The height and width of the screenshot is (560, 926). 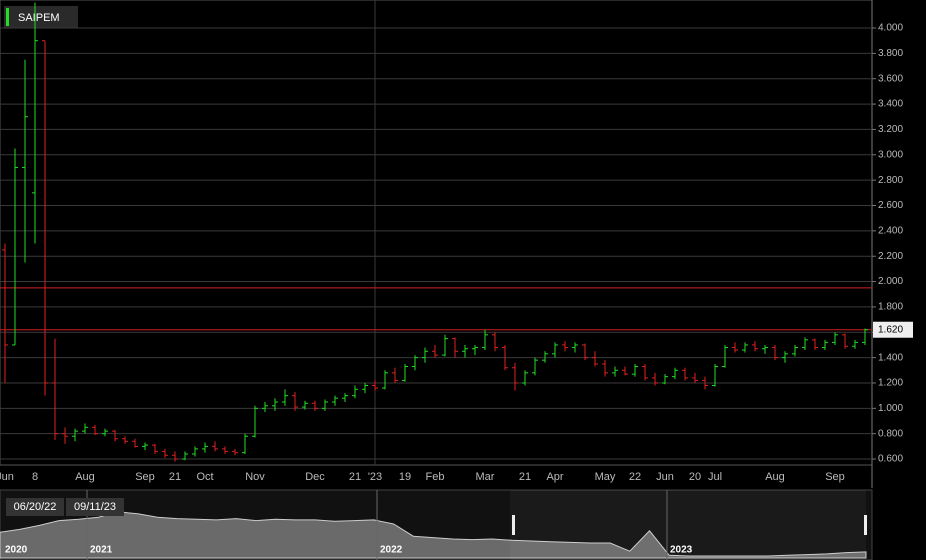 I want to click on legend-swatch, so click(x=7, y=17).